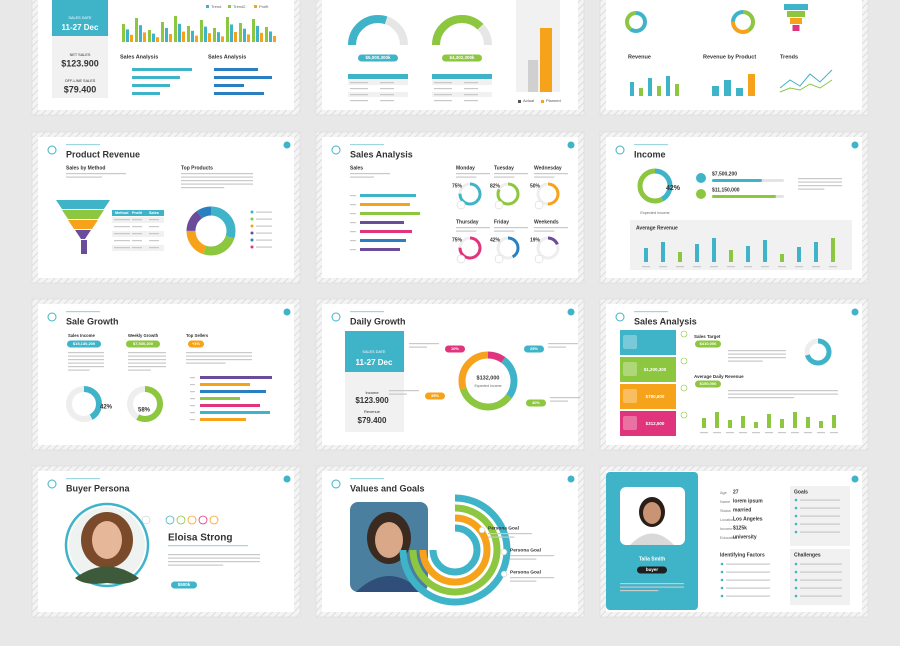 The height and width of the screenshot is (646, 900). Describe the element at coordinates (462, 30) in the screenshot. I see `gauge-arc` at that location.